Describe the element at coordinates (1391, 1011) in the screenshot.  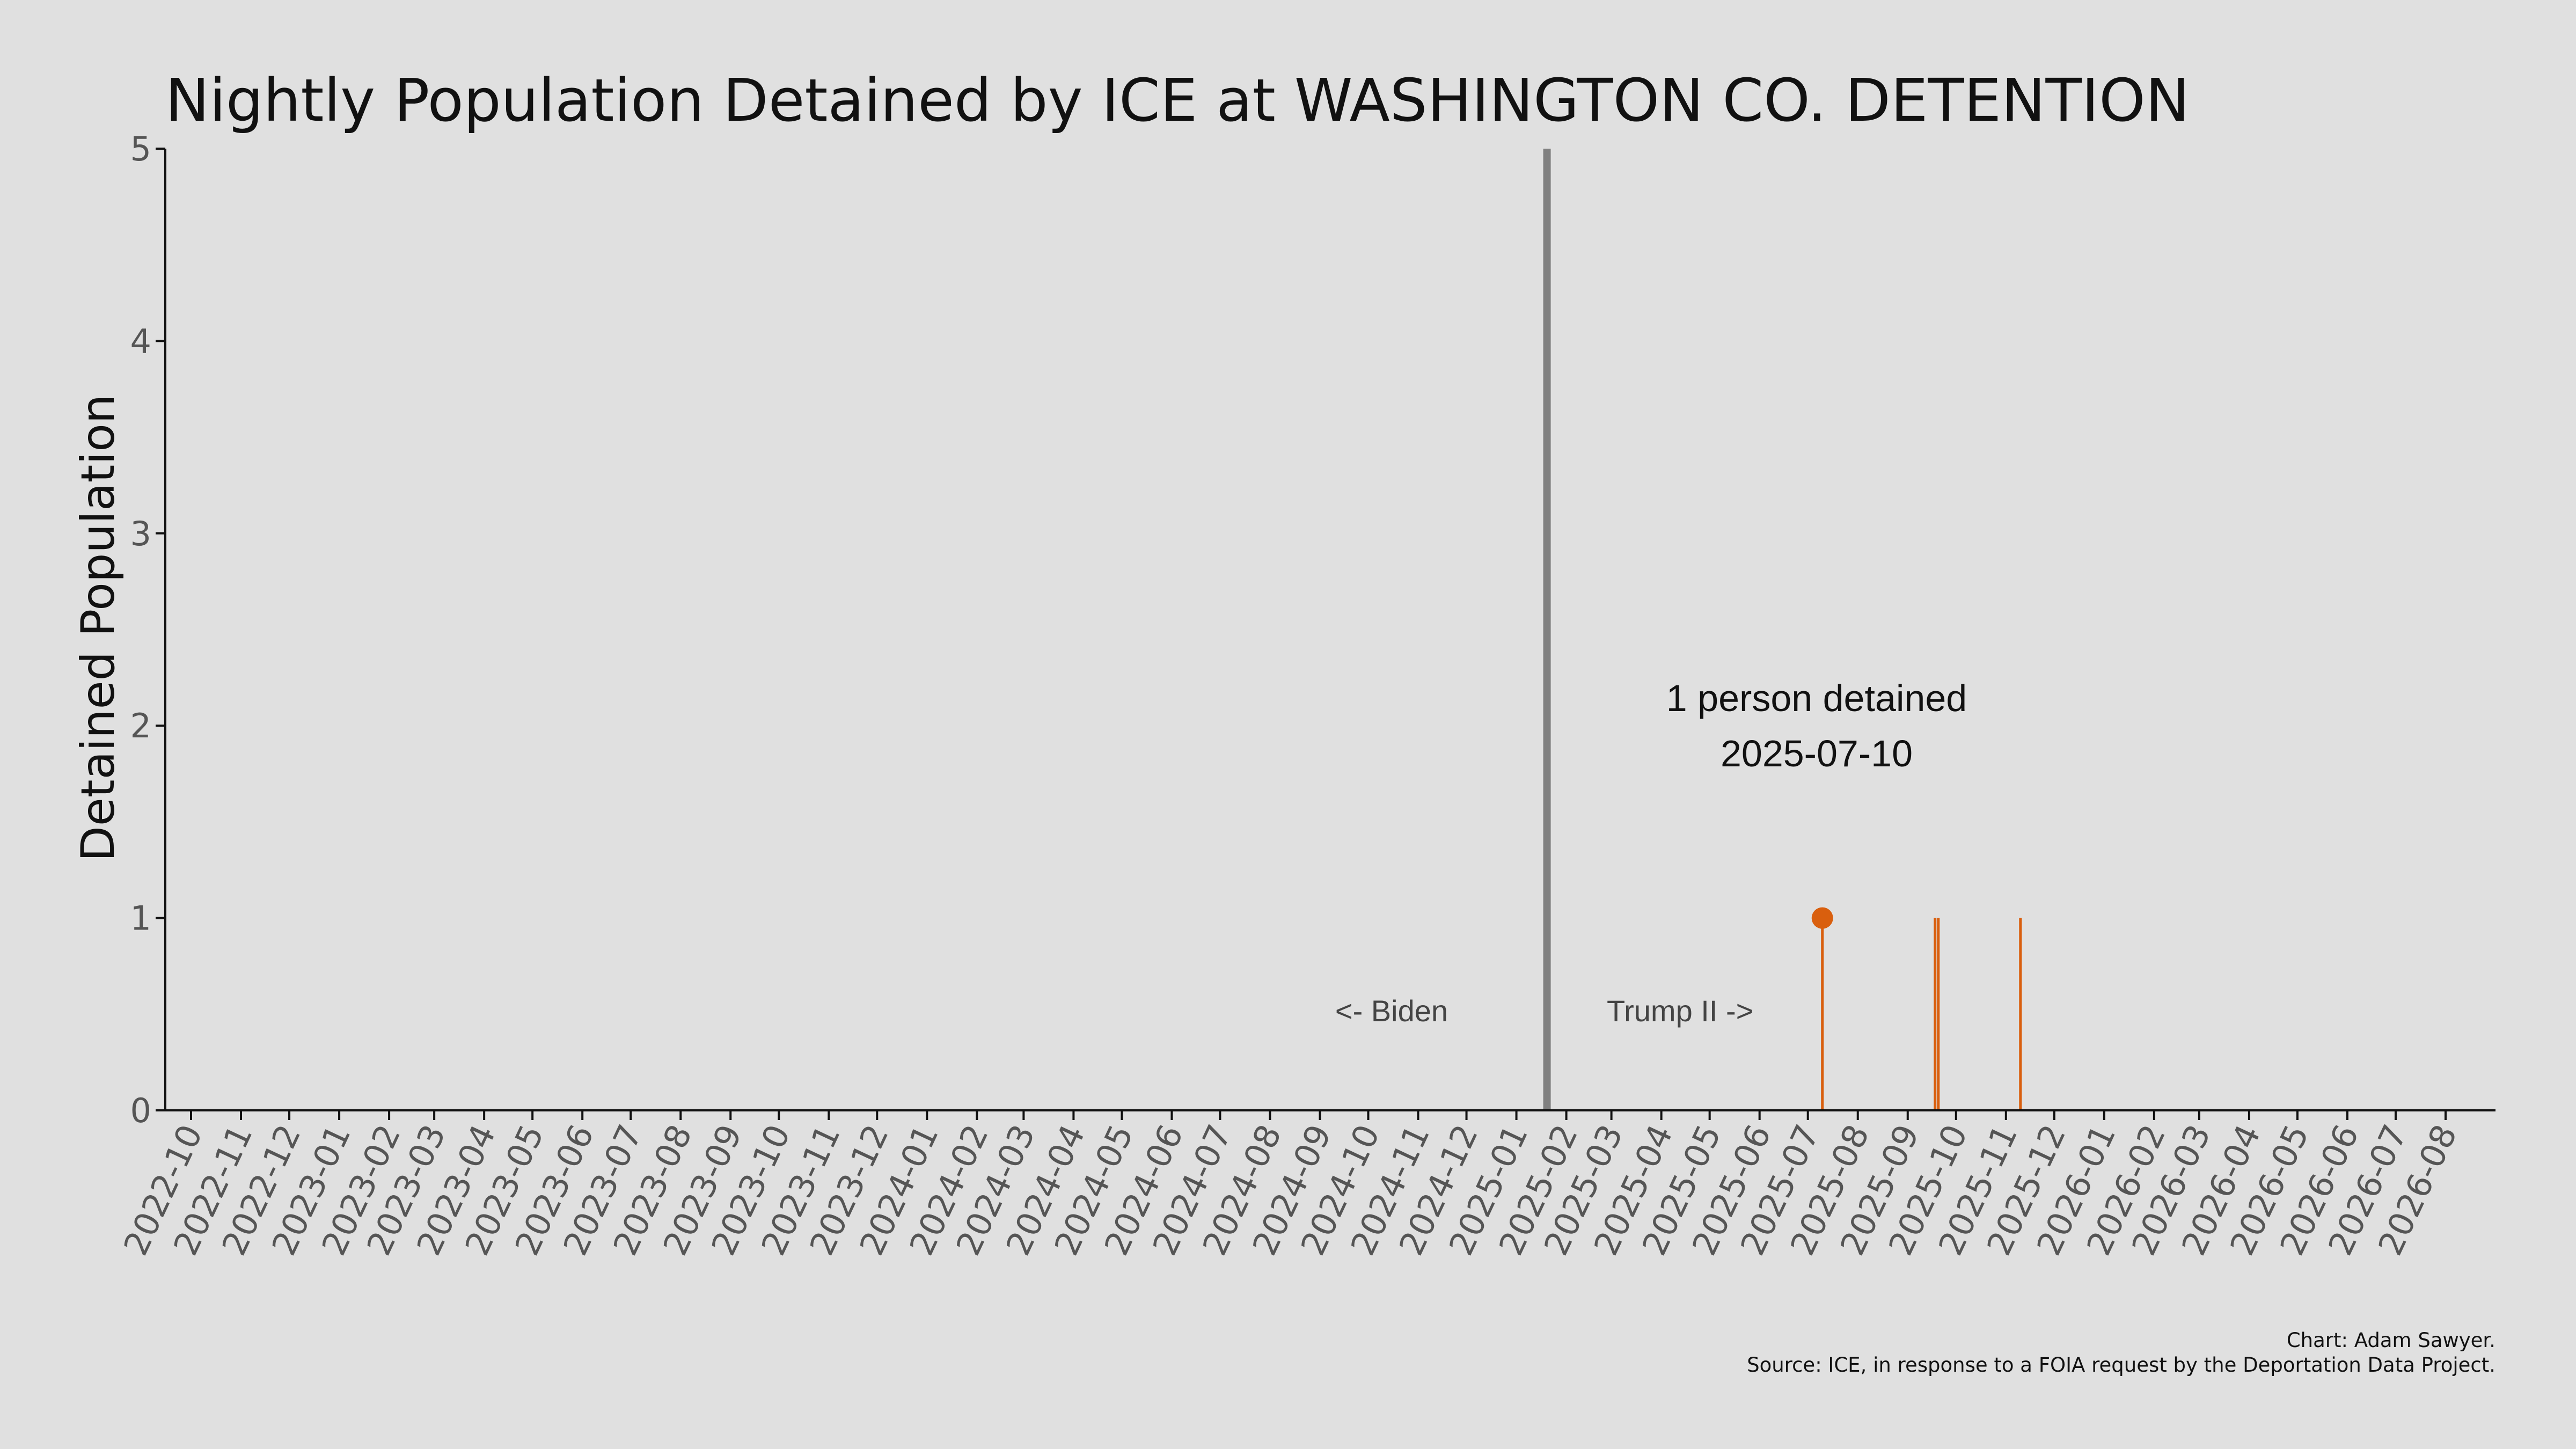
I see `era-label-biden: <- Biden` at that location.